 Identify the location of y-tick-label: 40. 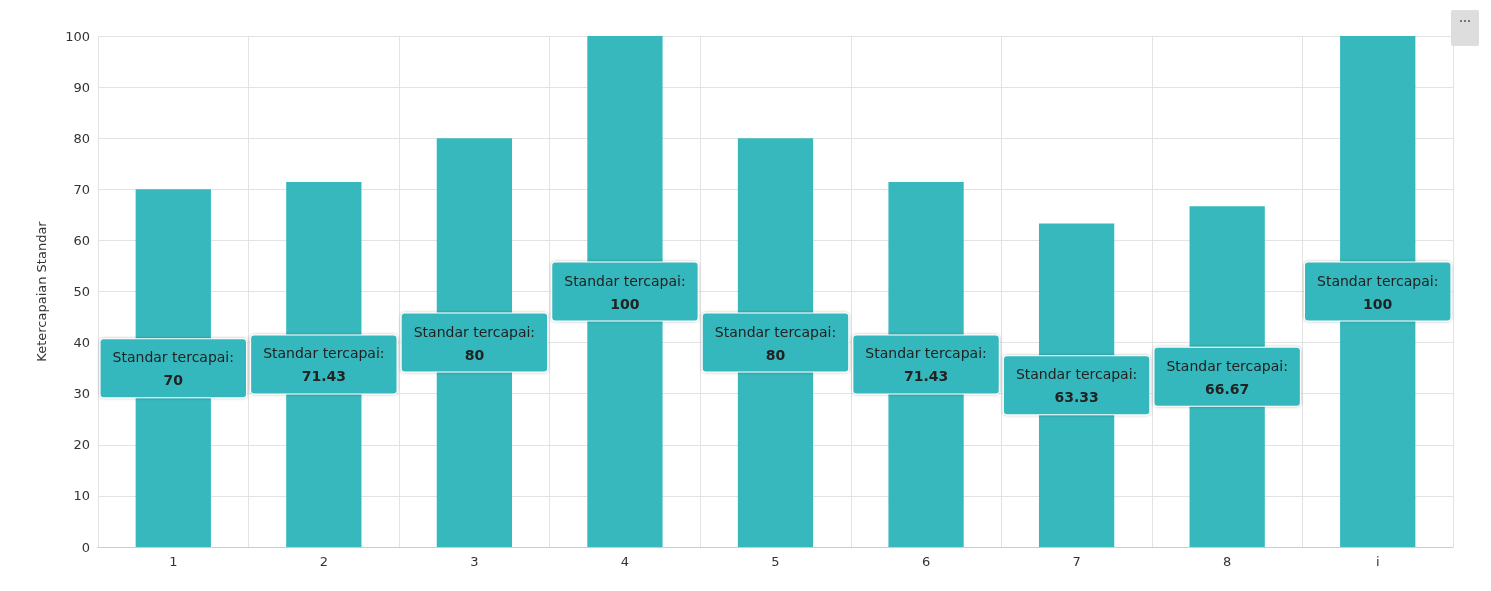
(81, 343).